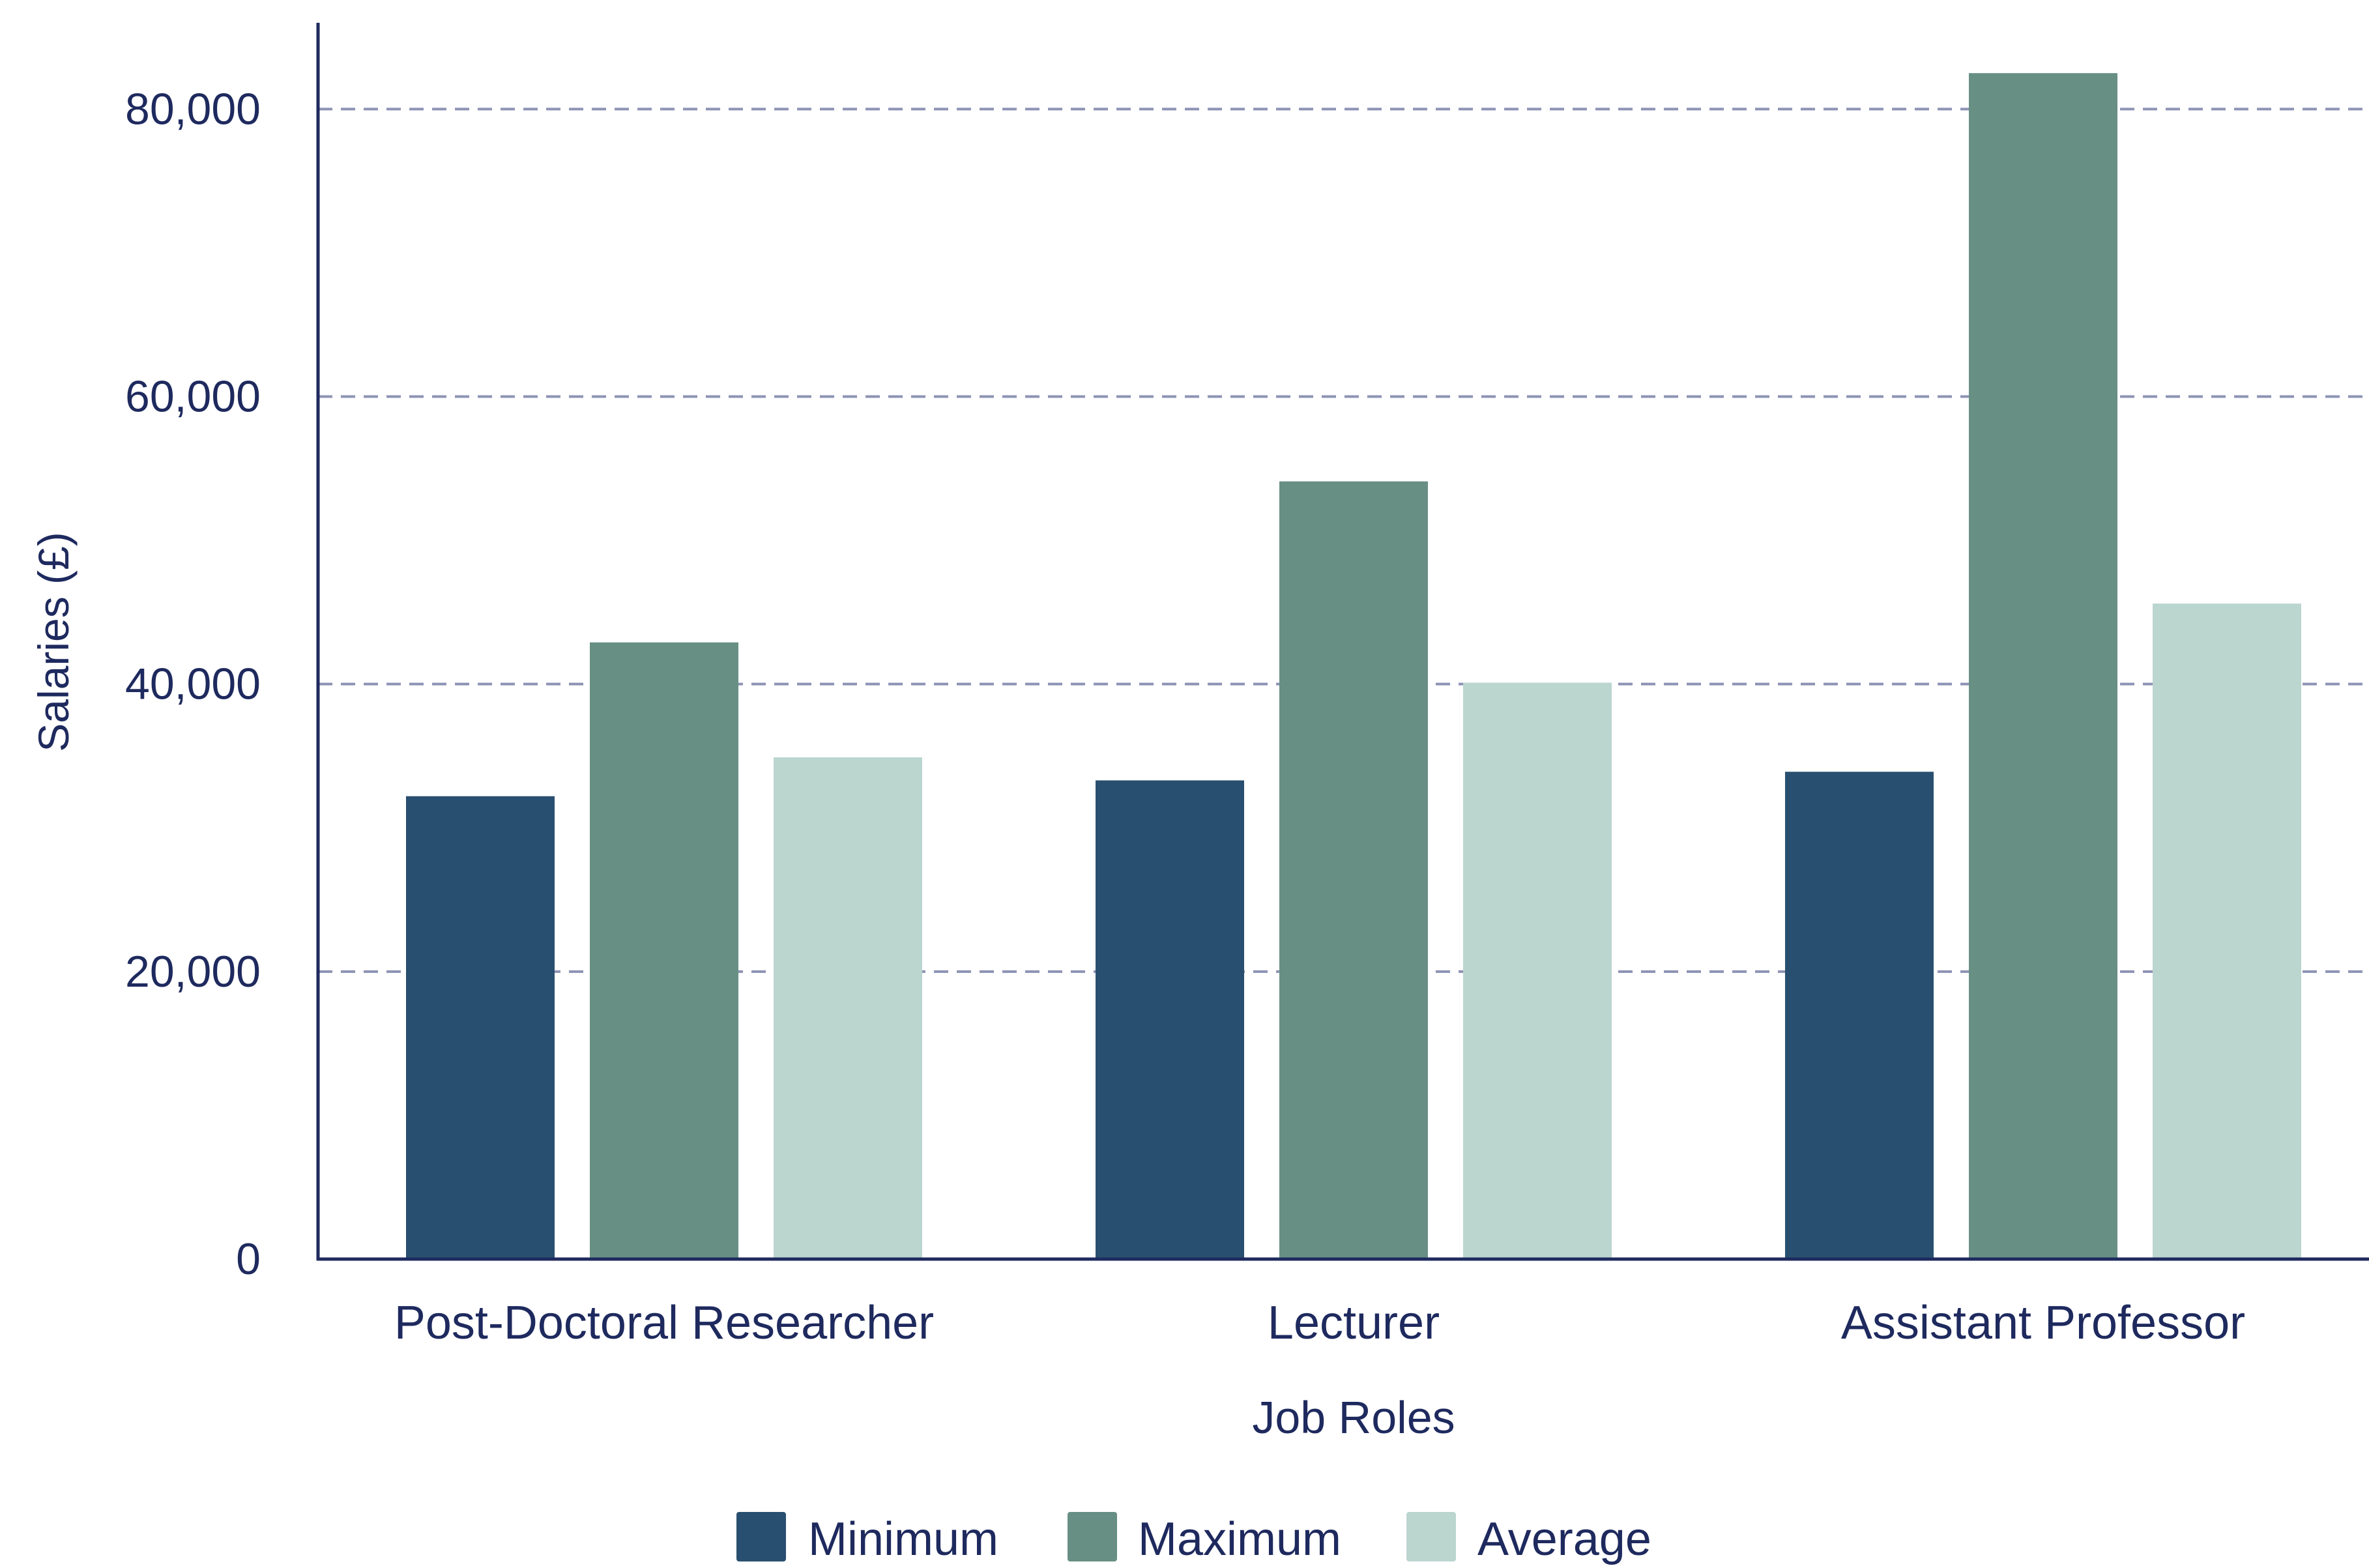 Image resolution: width=2369 pixels, height=1568 pixels. Describe the element at coordinates (903, 1539) in the screenshot. I see `legend-label-minimum: Minimum` at that location.